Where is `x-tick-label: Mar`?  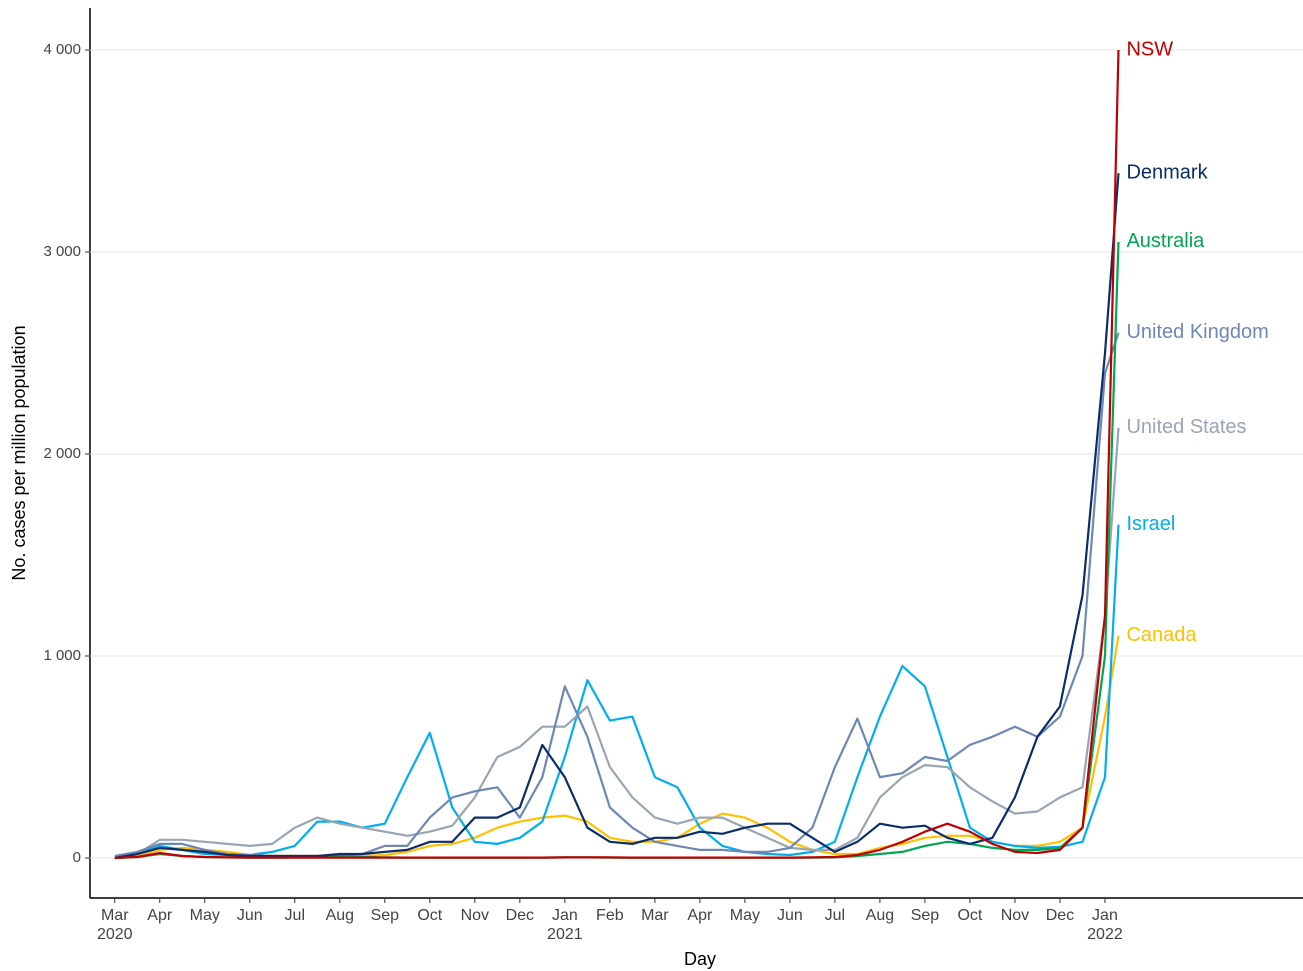 x-tick-label: Mar is located at coordinates (655, 915).